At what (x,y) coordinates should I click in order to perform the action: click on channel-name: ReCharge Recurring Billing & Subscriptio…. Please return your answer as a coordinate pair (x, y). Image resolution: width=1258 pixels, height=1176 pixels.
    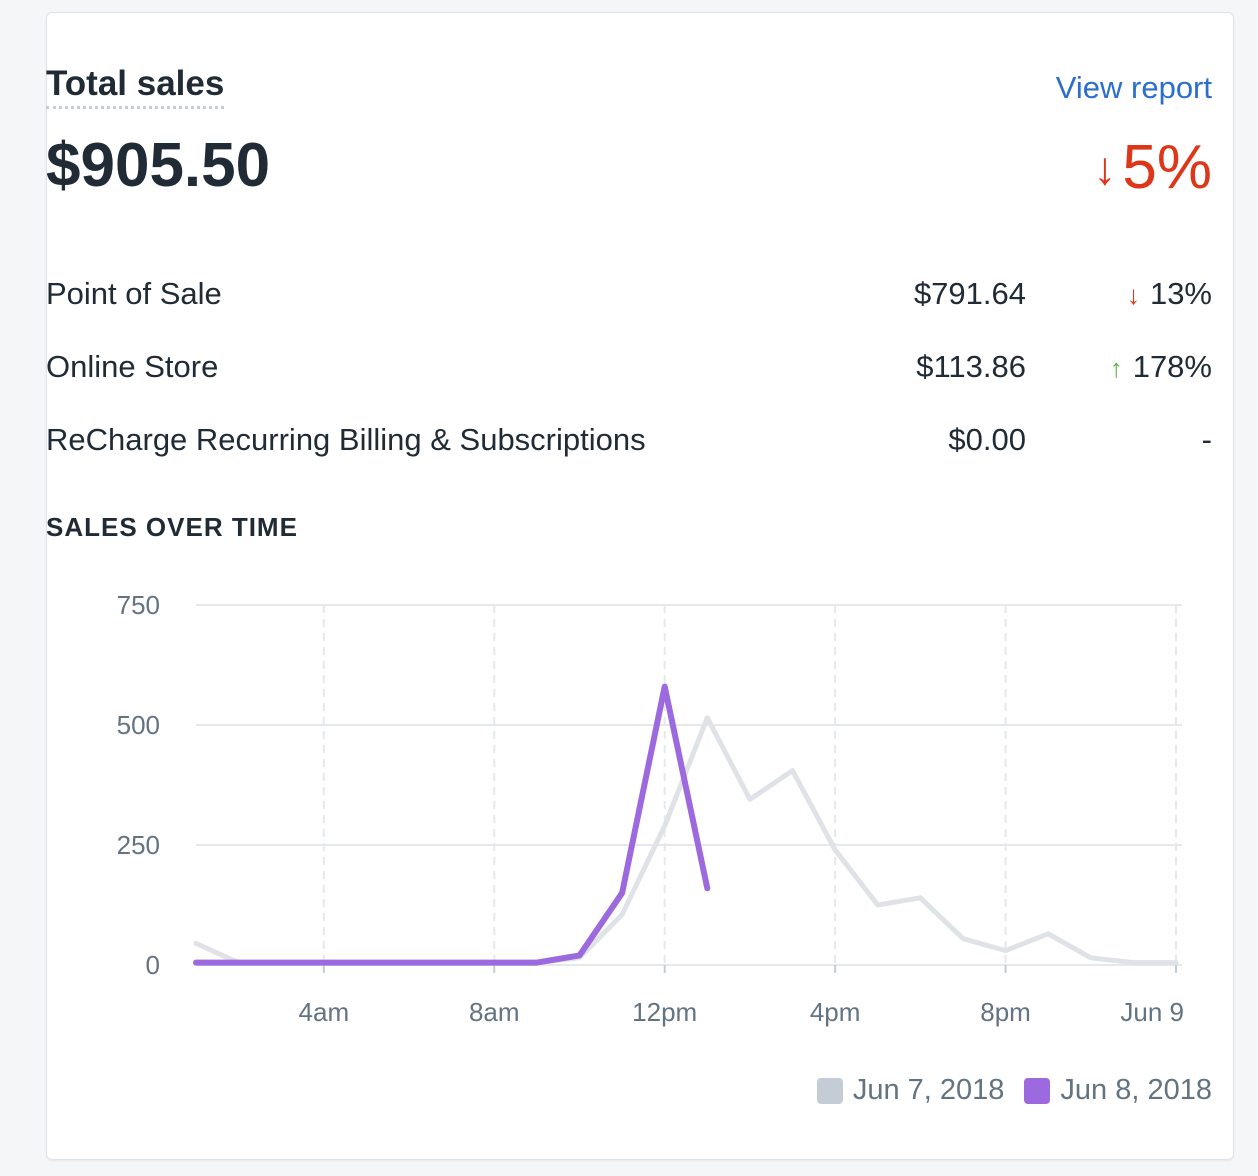
    Looking at the image, I should click on (346, 439).